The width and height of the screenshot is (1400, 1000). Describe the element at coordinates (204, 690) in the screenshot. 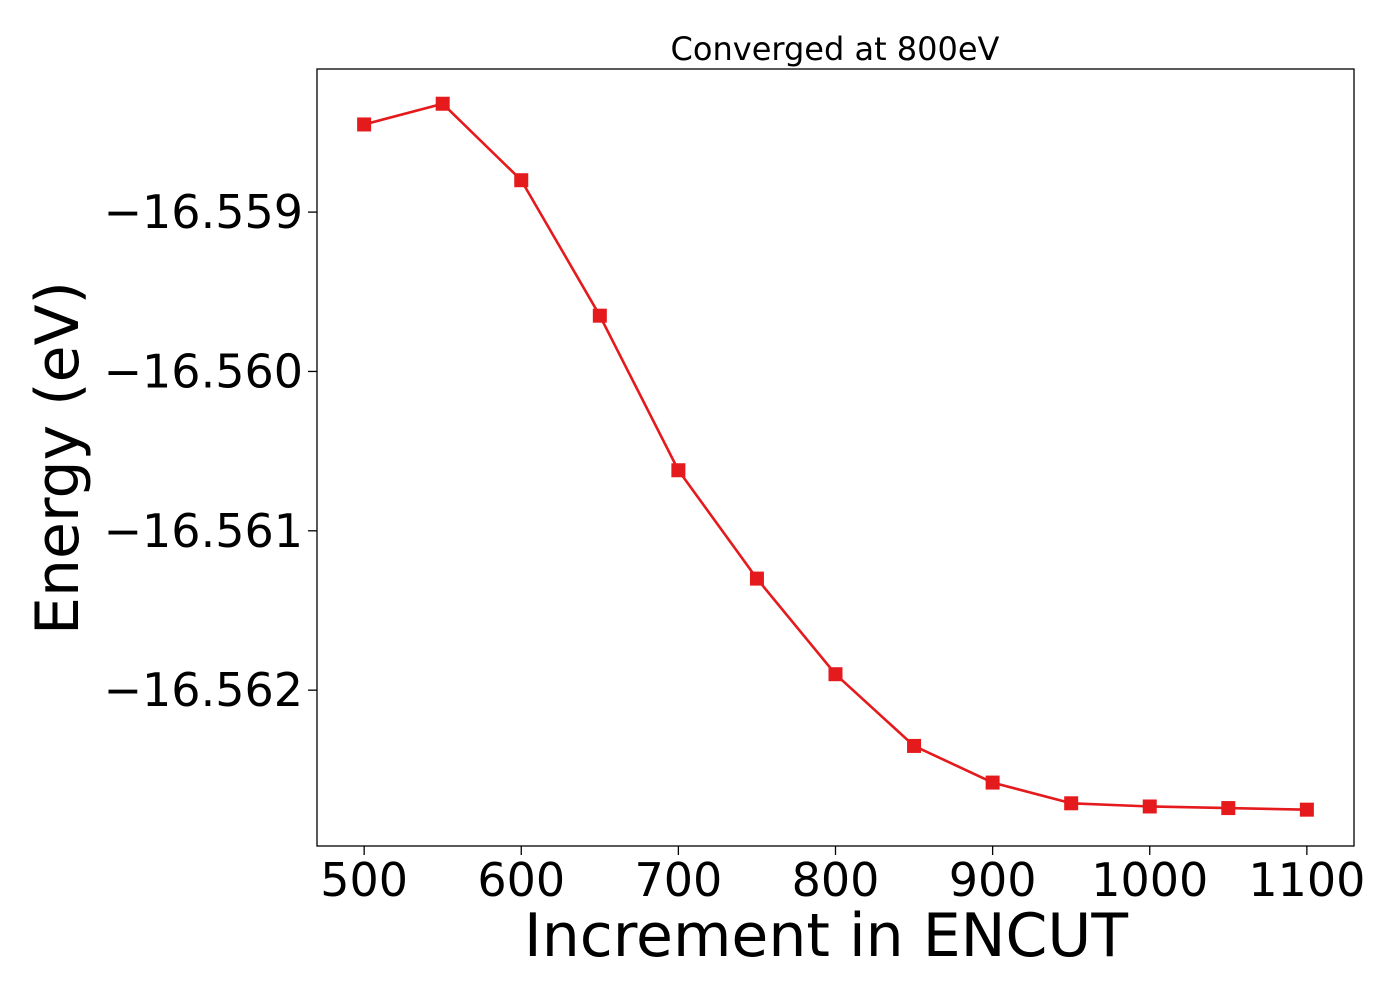

I see `y-tick-label: −16.562` at that location.